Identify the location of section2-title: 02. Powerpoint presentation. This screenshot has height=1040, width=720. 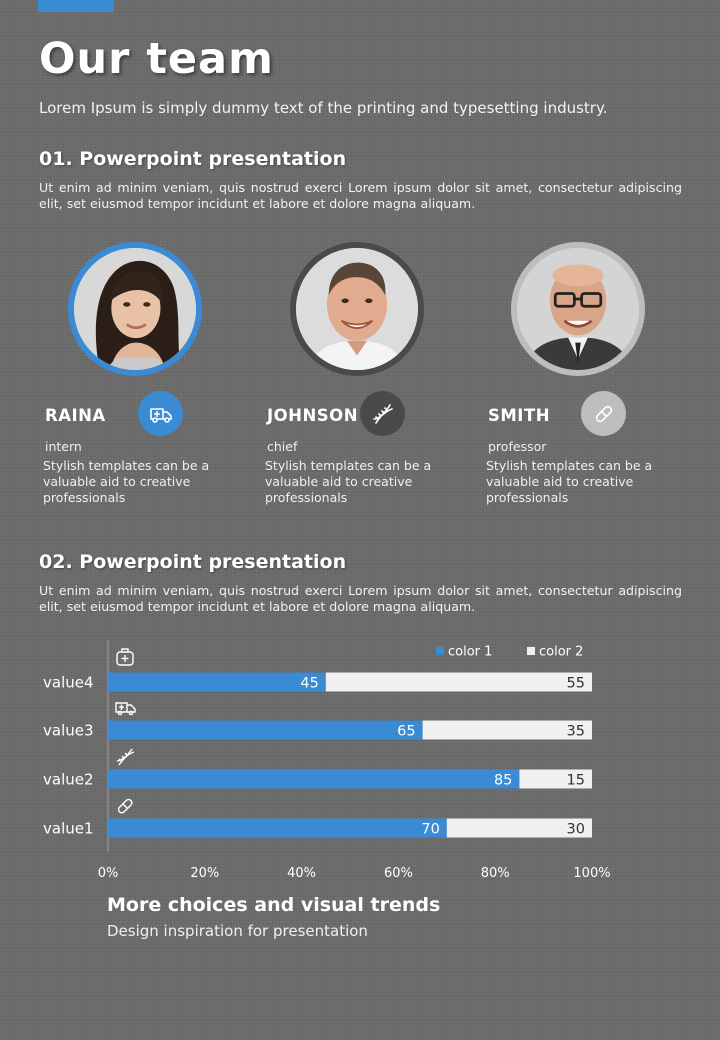
(193, 562).